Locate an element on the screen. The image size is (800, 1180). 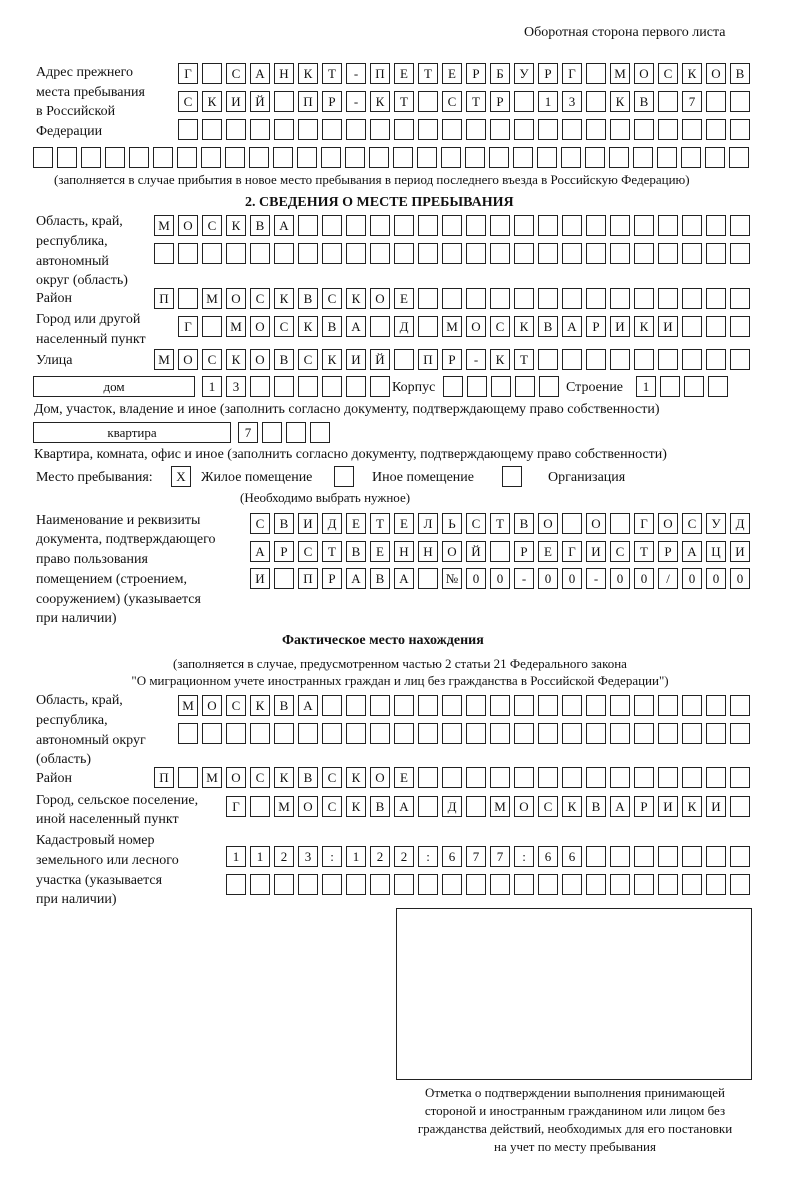
char-cell: У is located at coordinates (524, 73).